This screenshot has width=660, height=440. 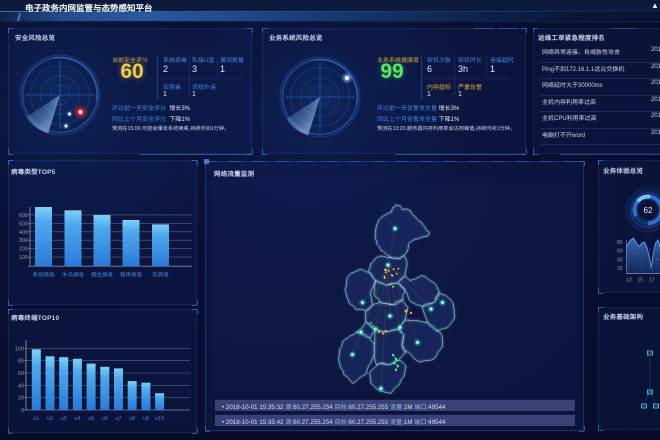 What do you see at coordinates (118, 419) in the screenshot?
I see `svg-text: u7` at bounding box center [118, 419].